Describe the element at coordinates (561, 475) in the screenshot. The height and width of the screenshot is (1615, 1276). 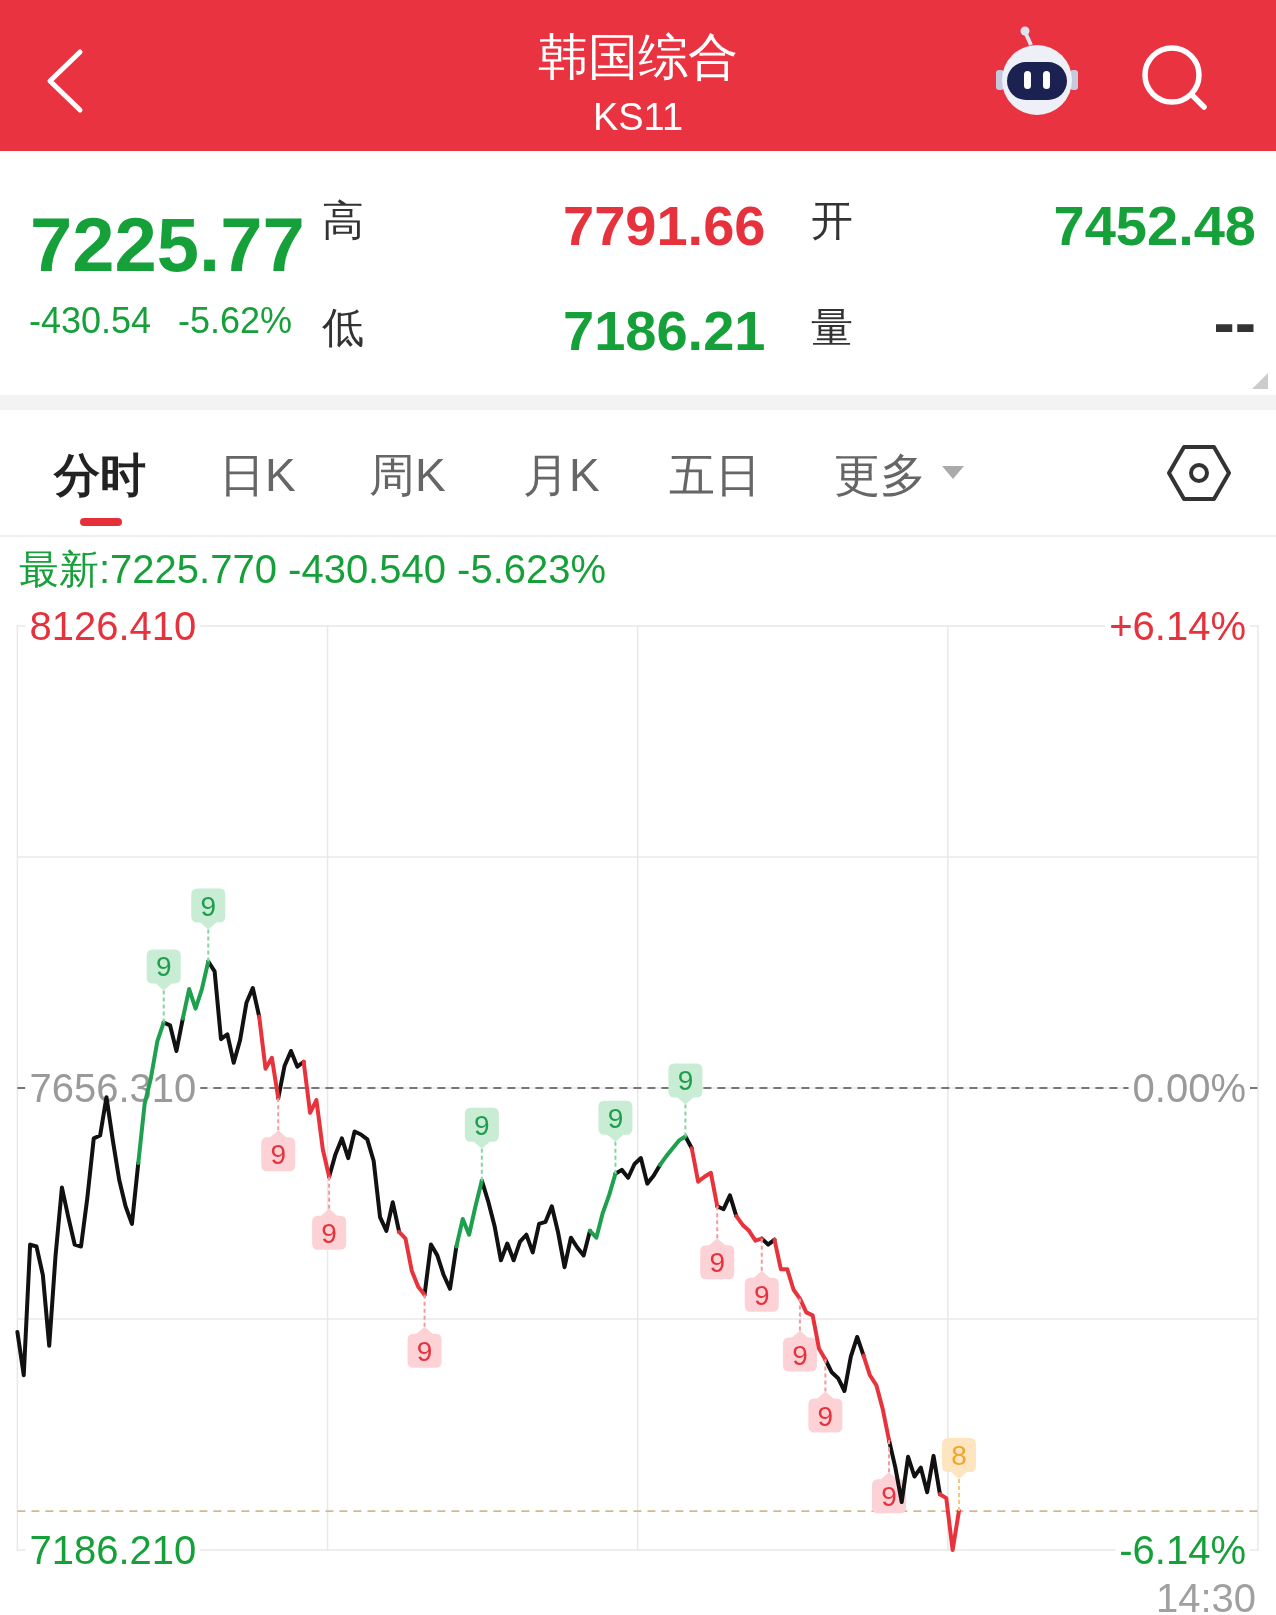
I see `text: 月K` at that location.